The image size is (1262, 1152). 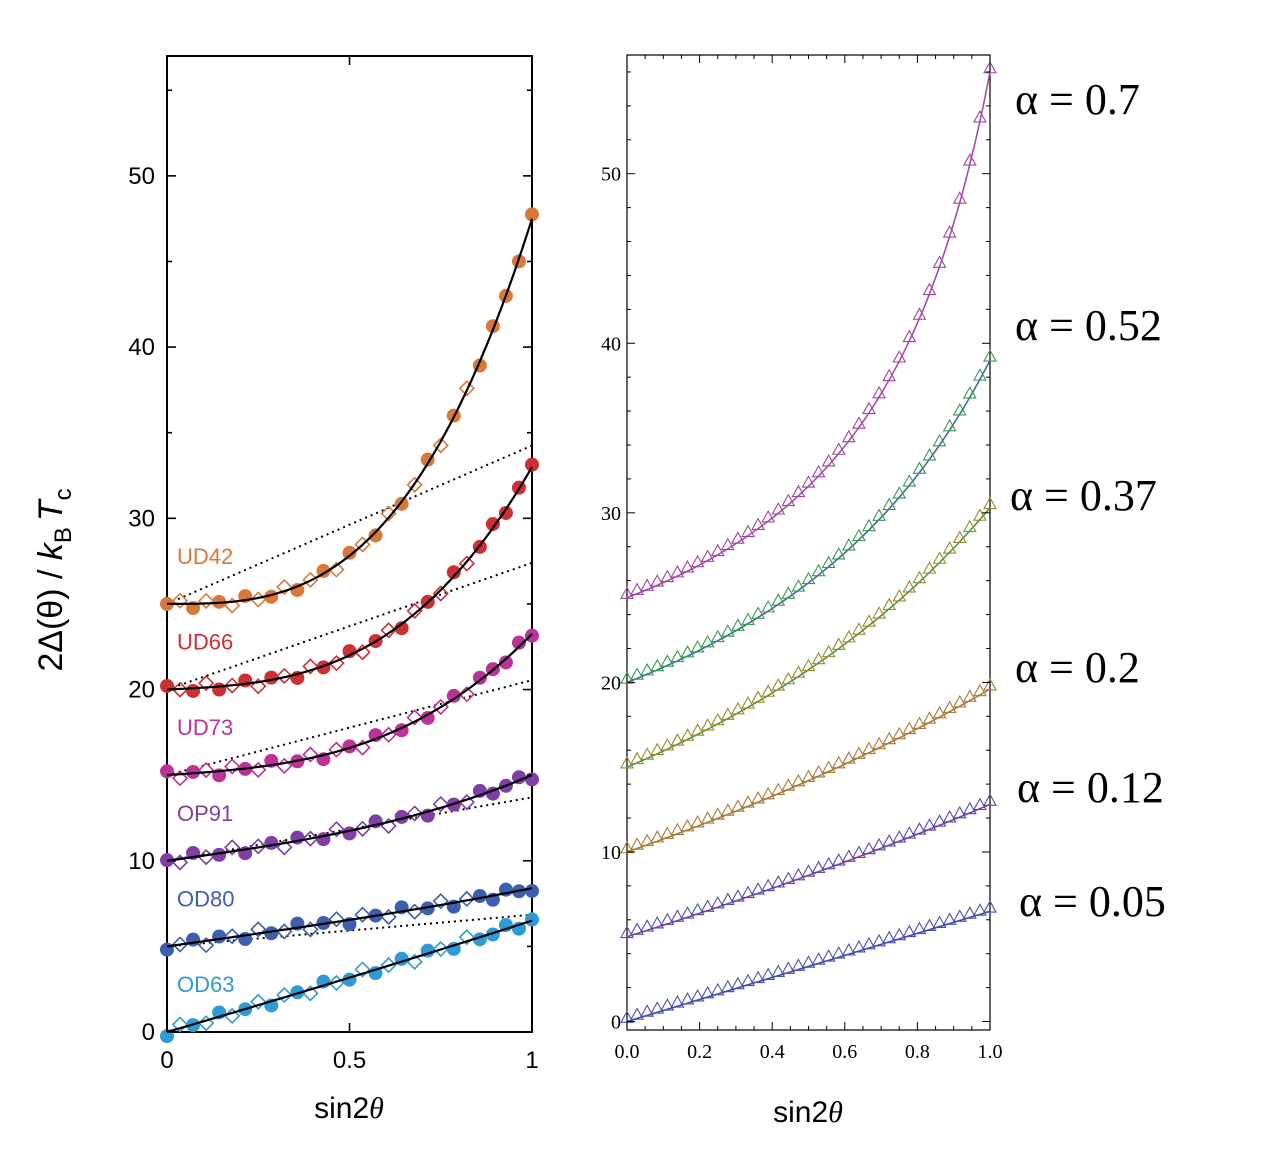 I want to click on right-fit-curve, so click(x=808, y=770).